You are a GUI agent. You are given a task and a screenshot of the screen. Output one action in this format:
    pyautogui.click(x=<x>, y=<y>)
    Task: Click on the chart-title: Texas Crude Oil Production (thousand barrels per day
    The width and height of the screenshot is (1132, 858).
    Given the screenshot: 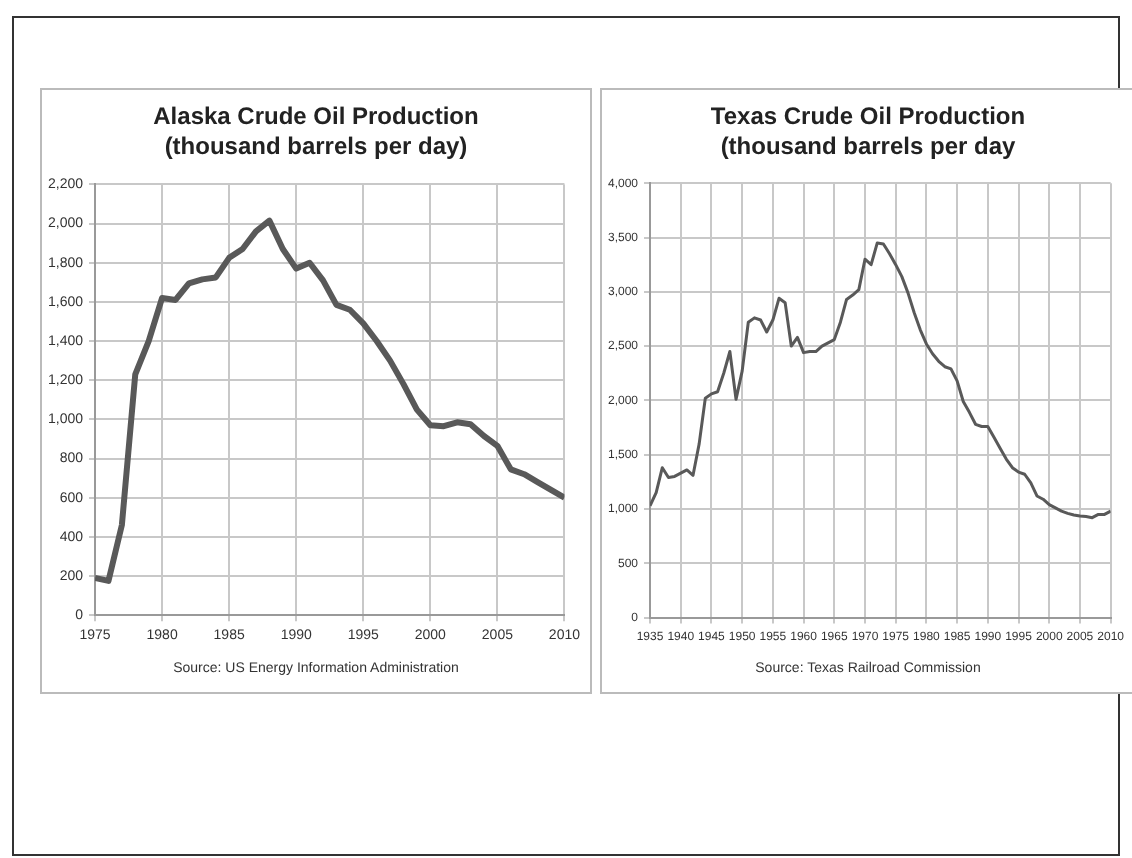 What is the action you would take?
    pyautogui.click(x=868, y=132)
    